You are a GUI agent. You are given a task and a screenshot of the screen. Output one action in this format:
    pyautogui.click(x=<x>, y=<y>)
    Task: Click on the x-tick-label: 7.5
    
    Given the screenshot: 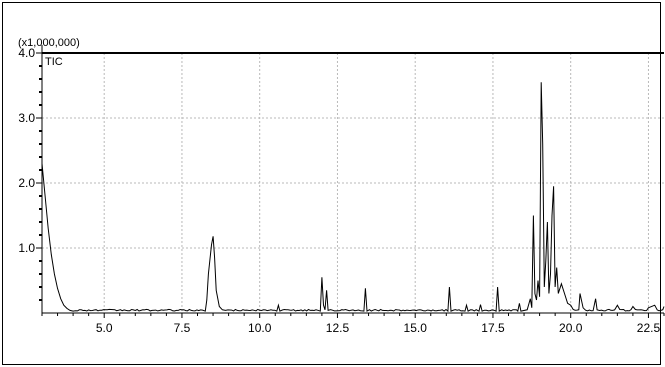 What is the action you would take?
    pyautogui.click(x=182, y=328)
    